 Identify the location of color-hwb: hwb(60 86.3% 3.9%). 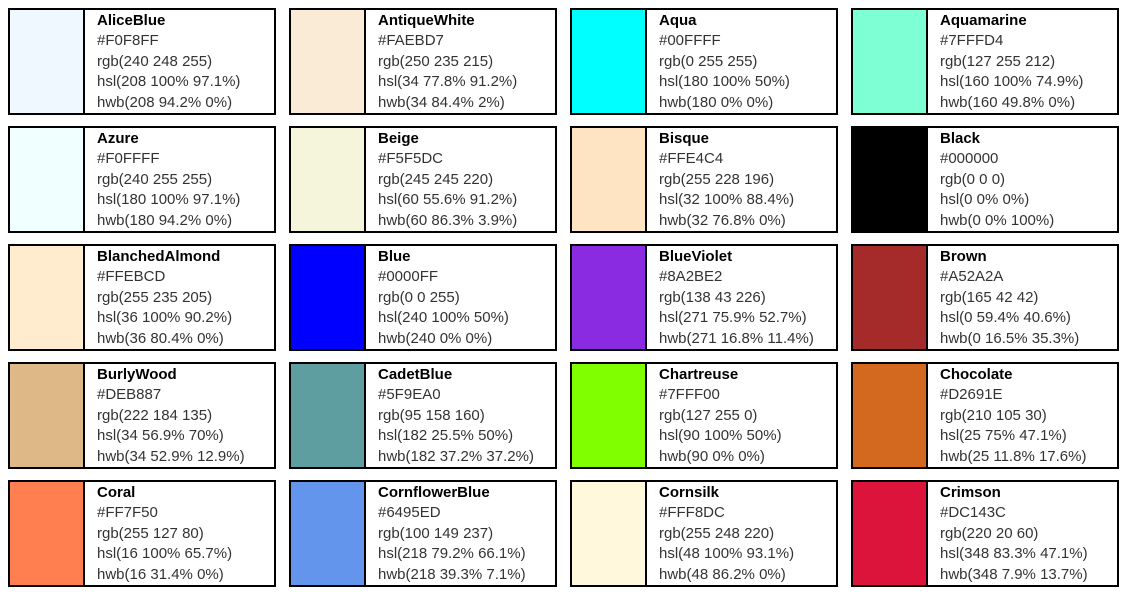
(448, 220).